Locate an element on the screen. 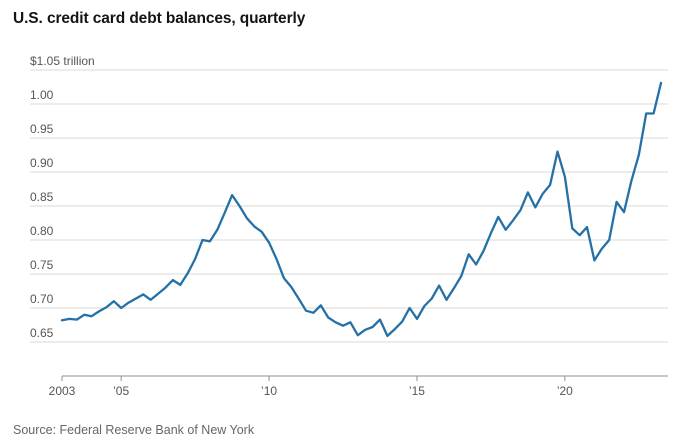  x-axis-label: ’05 is located at coordinates (121, 391).